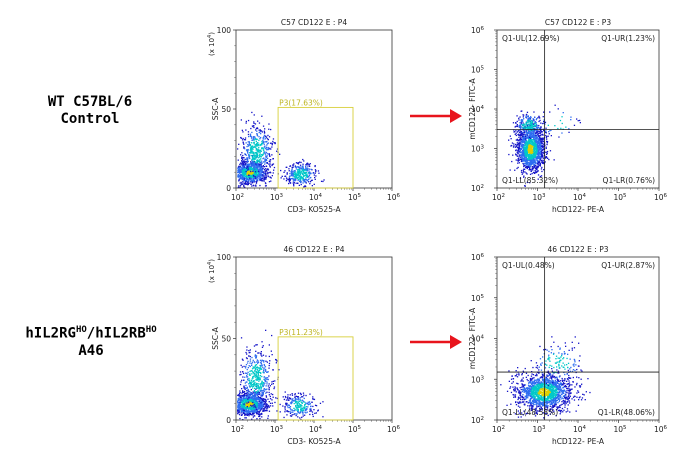 The height and width of the screenshot is (464, 678). I want to click on x-tick-label: 106, so click(661, 197).